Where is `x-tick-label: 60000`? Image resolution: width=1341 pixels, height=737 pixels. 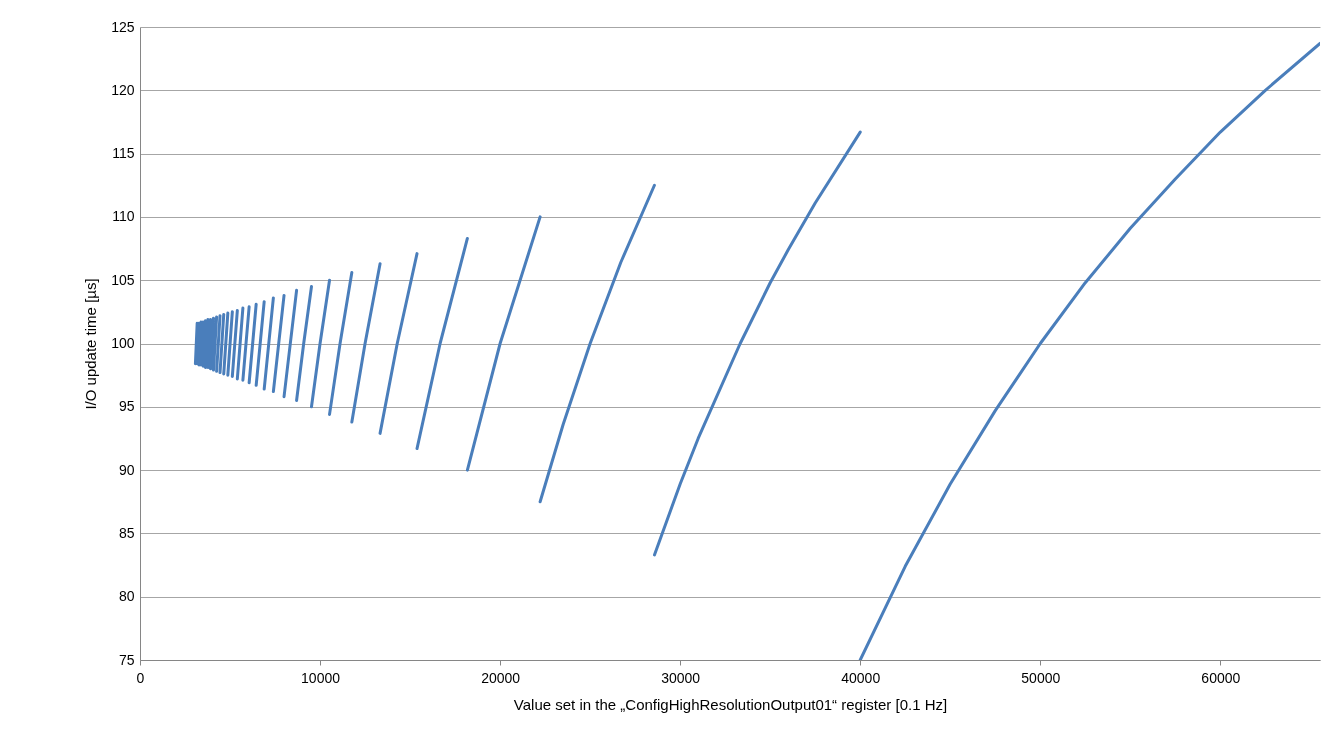 x-tick-label: 60000 is located at coordinates (1221, 677).